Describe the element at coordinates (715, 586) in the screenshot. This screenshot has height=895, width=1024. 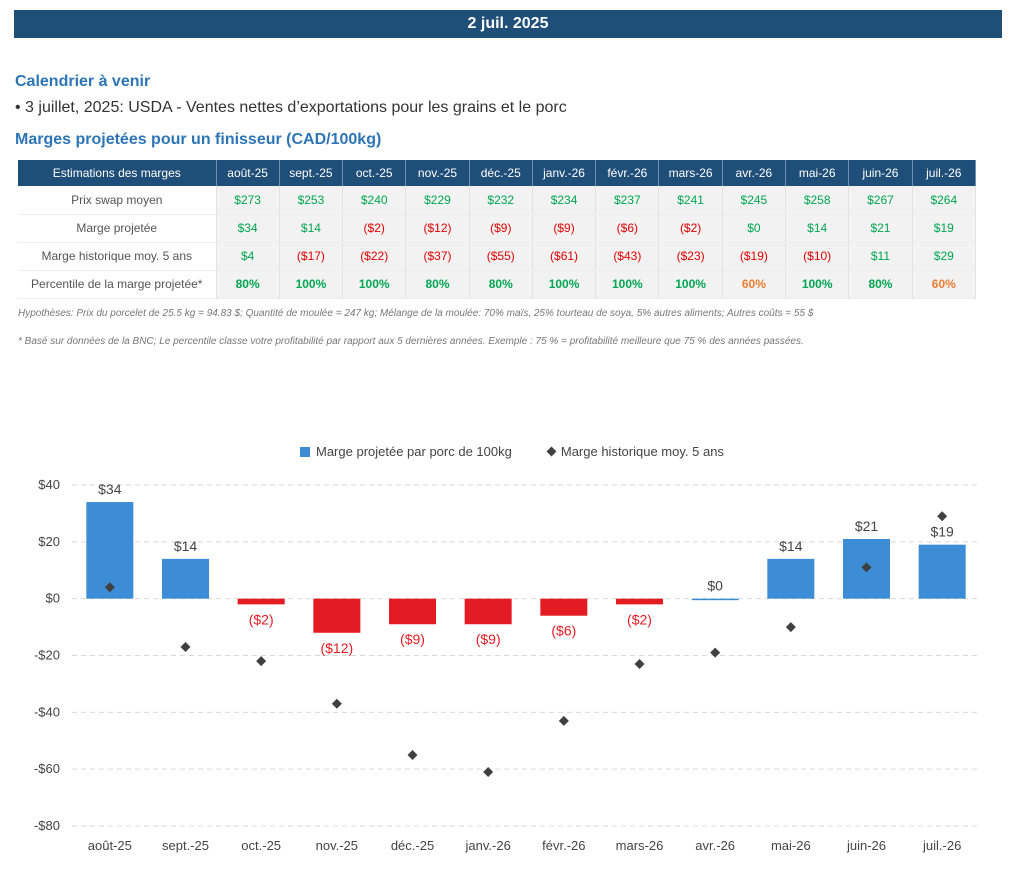
I see `bar-data-label: $0` at that location.